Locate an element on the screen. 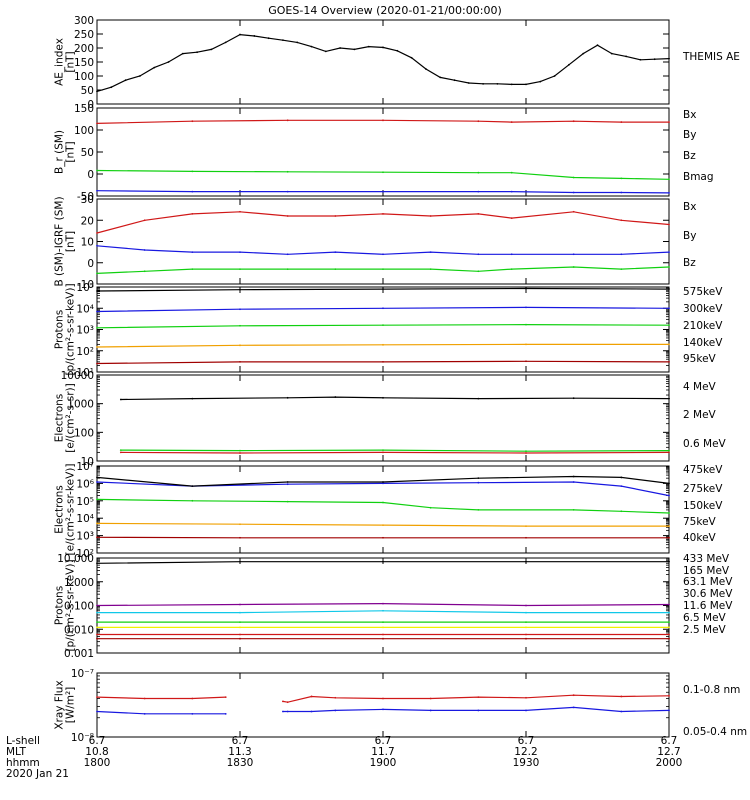  y-tick-label: 10⁻⁸ is located at coordinates (82, 738).